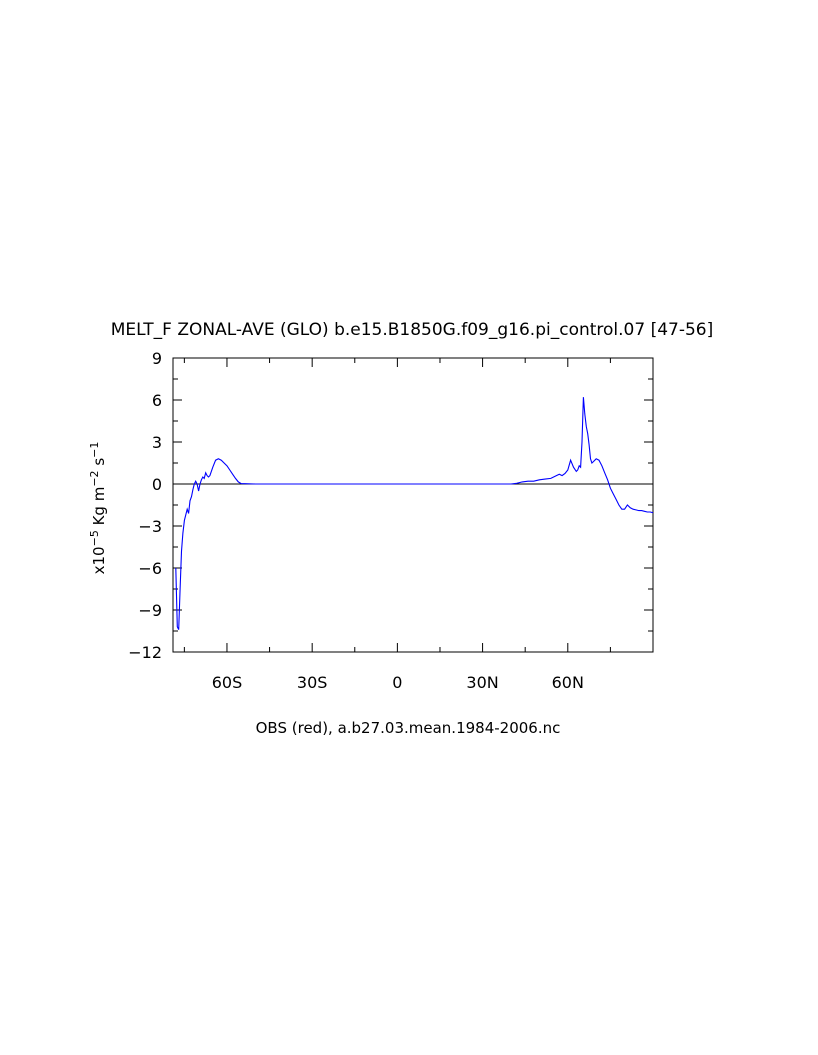 This screenshot has width=818, height=1055. I want to click on series-line, so click(414, 513).